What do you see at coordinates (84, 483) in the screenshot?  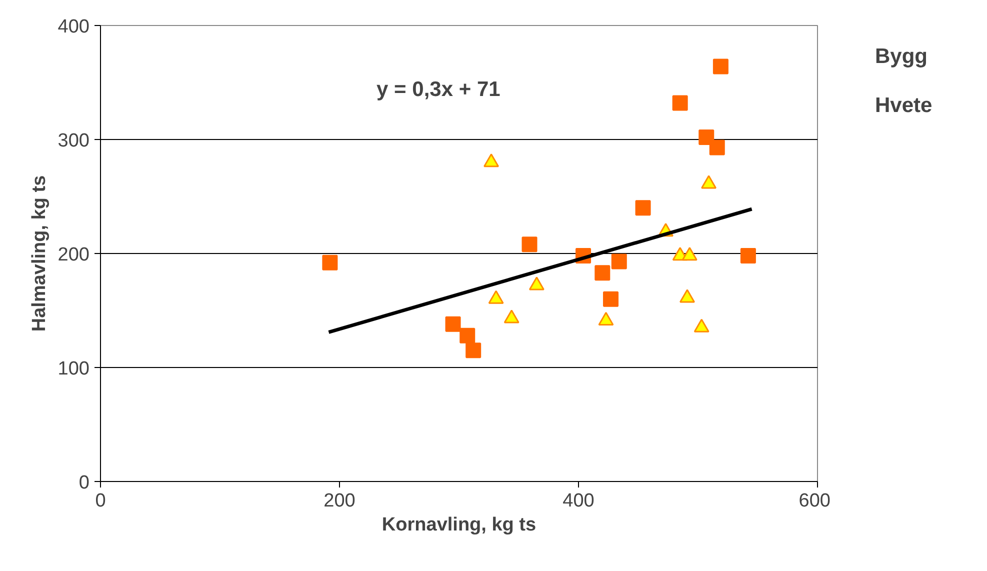 I see `y-tick-label: 0` at bounding box center [84, 483].